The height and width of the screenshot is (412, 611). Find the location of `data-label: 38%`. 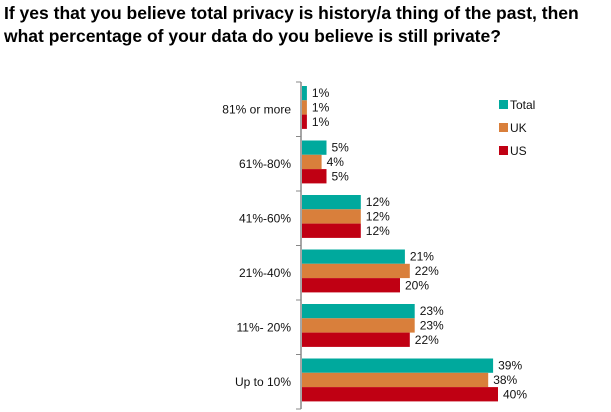

data-label: 38% is located at coordinates (505, 380).